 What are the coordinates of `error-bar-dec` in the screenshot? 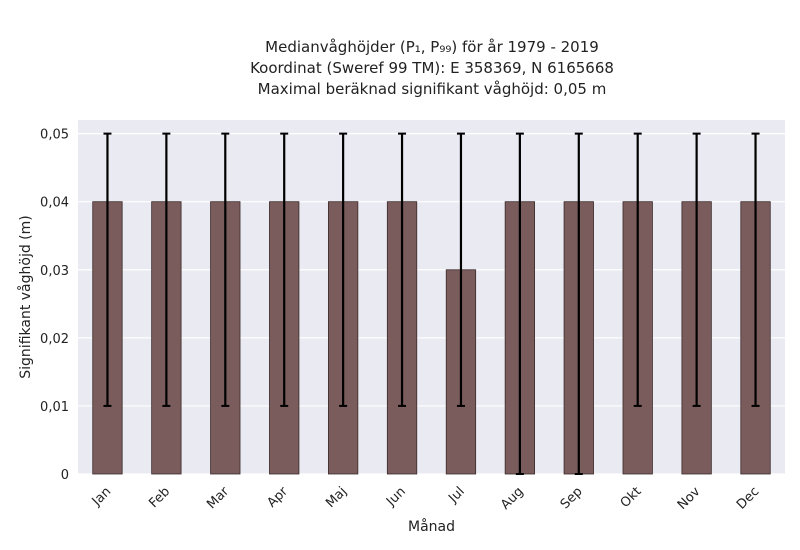 It's located at (755, 269).